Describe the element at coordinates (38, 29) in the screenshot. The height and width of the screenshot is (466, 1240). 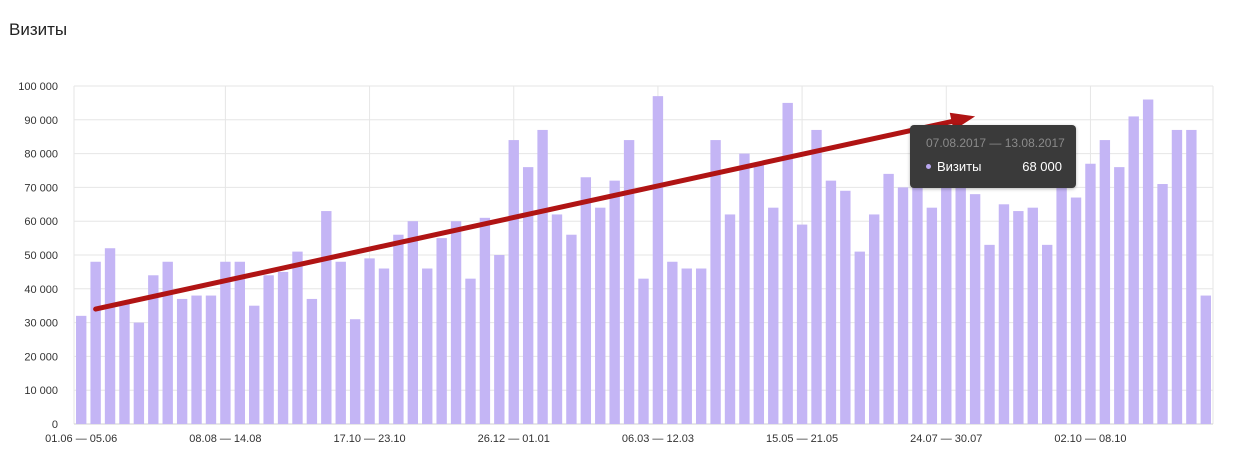
I see `chart-title: Визиты` at that location.